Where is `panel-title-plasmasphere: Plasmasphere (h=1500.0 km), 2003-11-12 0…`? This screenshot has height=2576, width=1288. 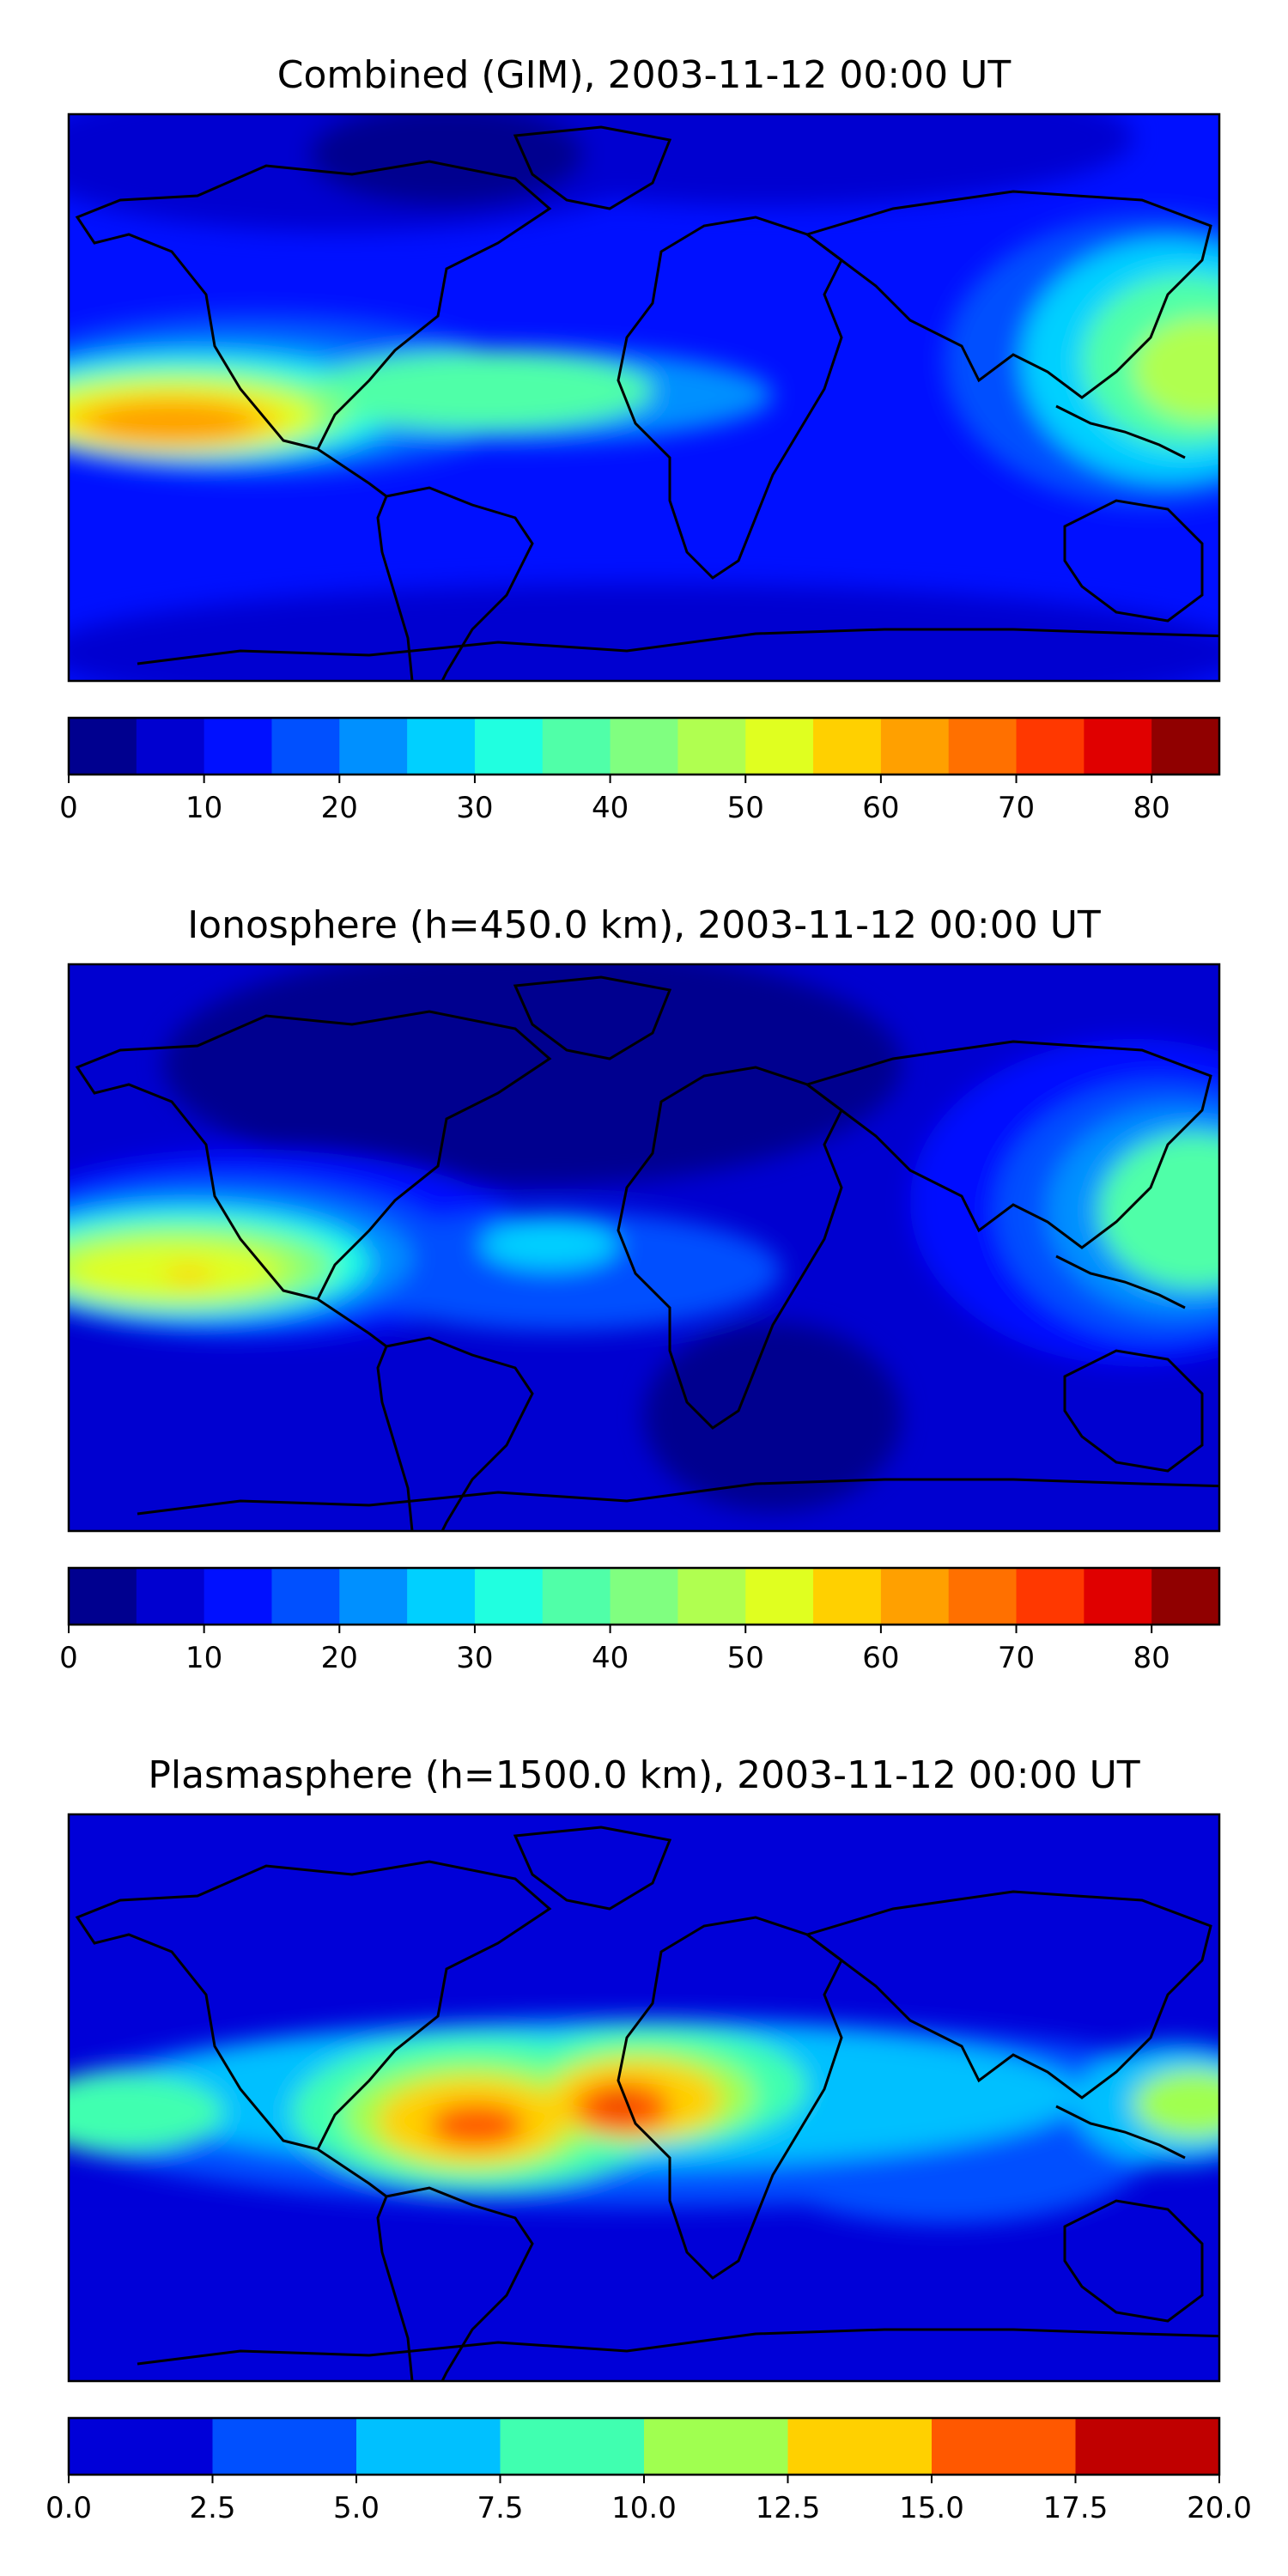 panel-title-plasmasphere: Plasmasphere (h=1500.0 km), 2003-11-12 0… is located at coordinates (644, 1775).